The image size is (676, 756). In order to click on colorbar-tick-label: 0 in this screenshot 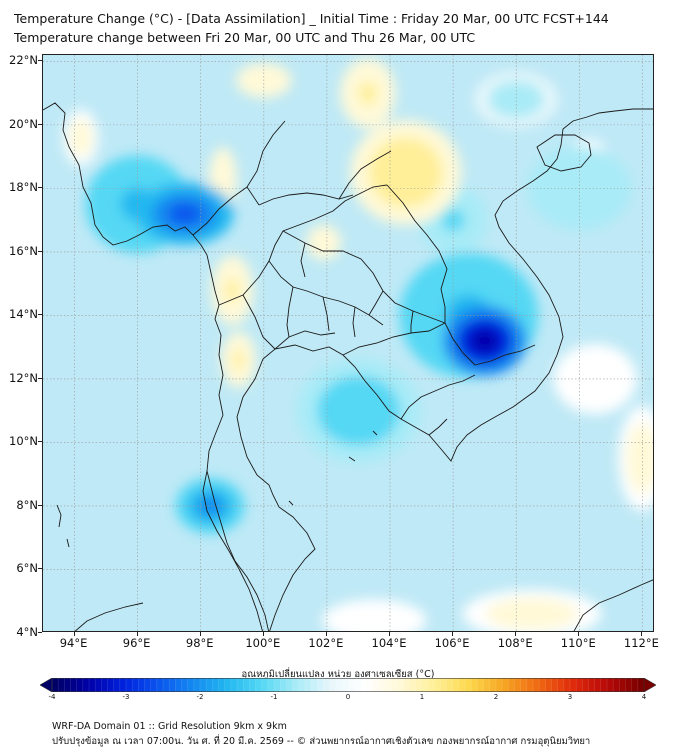, I will do `click(348, 697)`.